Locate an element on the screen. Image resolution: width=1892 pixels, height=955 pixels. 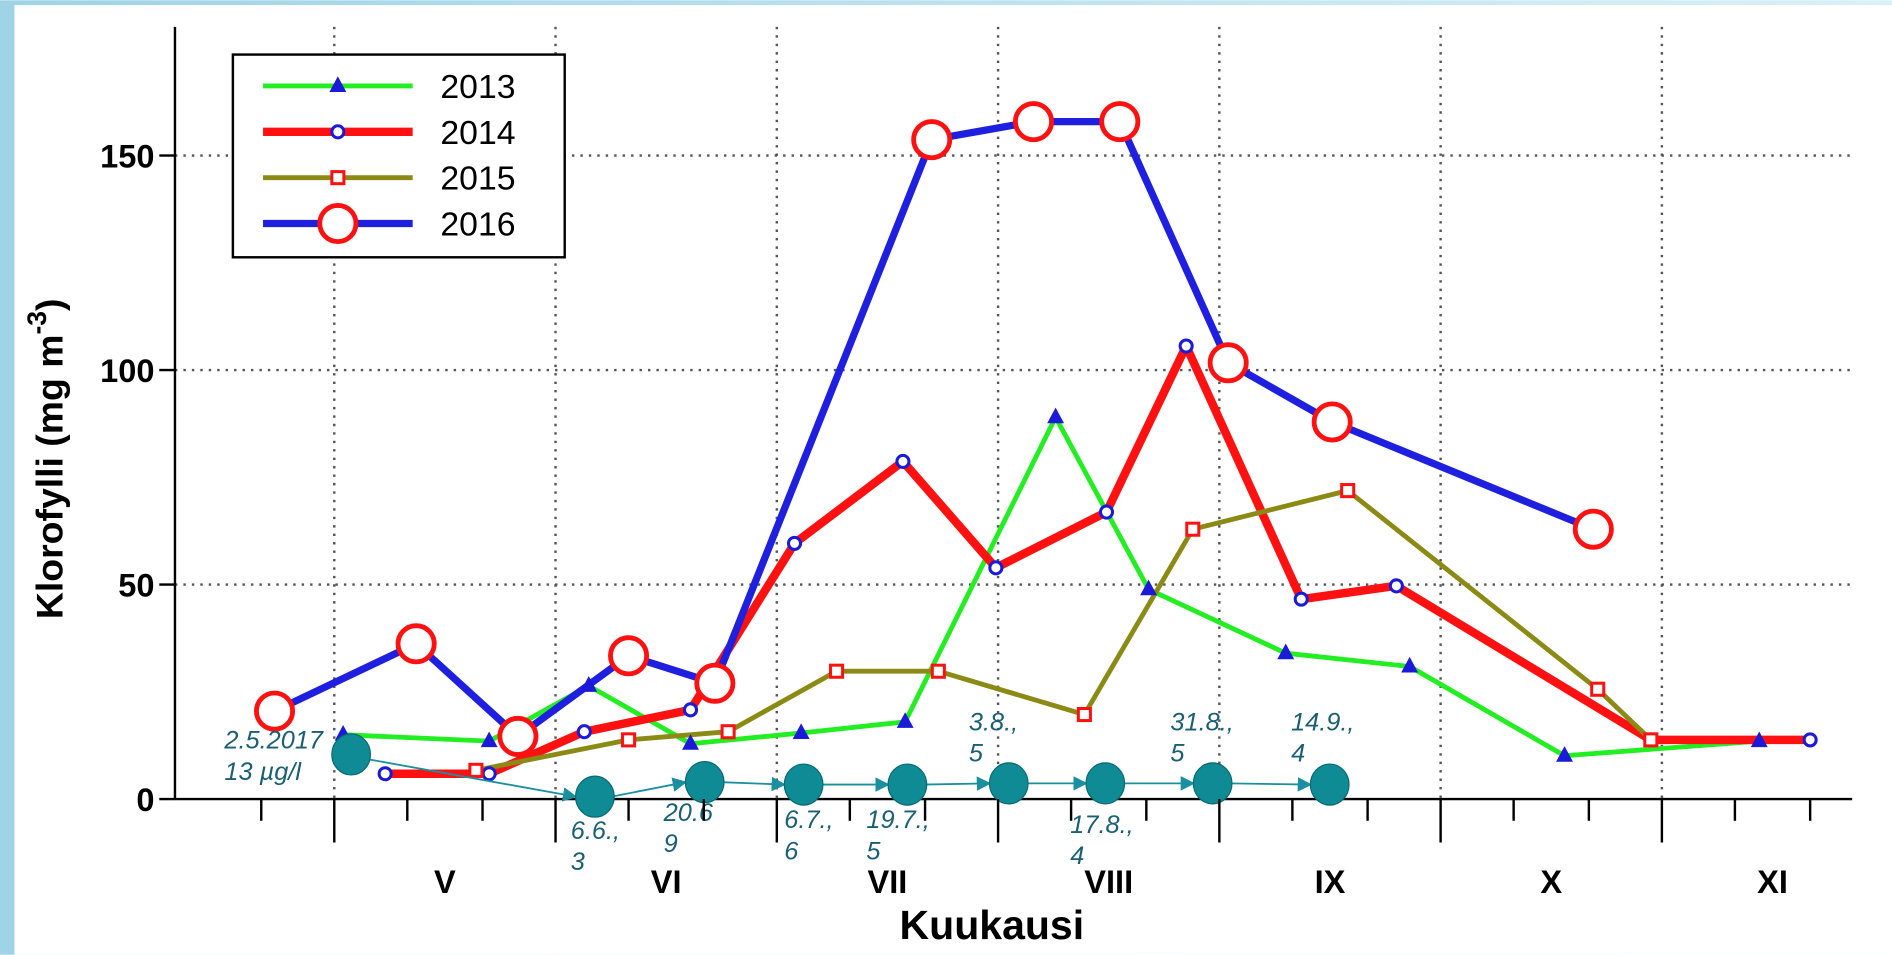
annotation: 17.8., is located at coordinates (1101, 825).